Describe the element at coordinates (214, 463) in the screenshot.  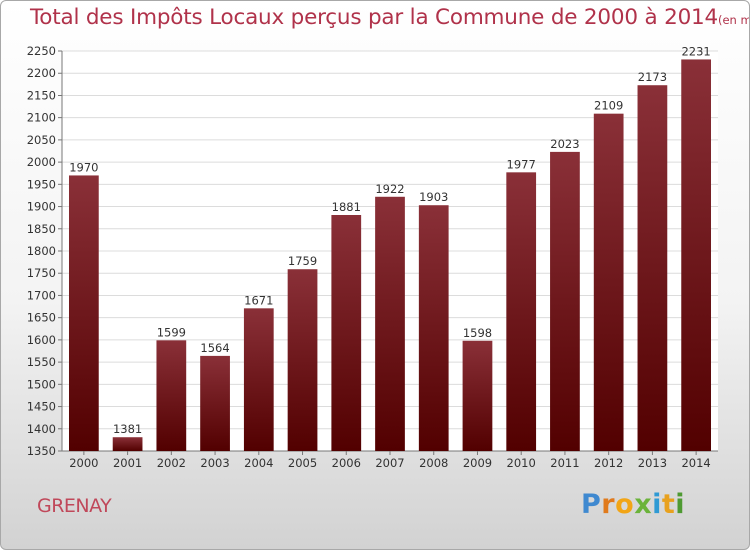
I see `x-tick-label: 2003` at that location.